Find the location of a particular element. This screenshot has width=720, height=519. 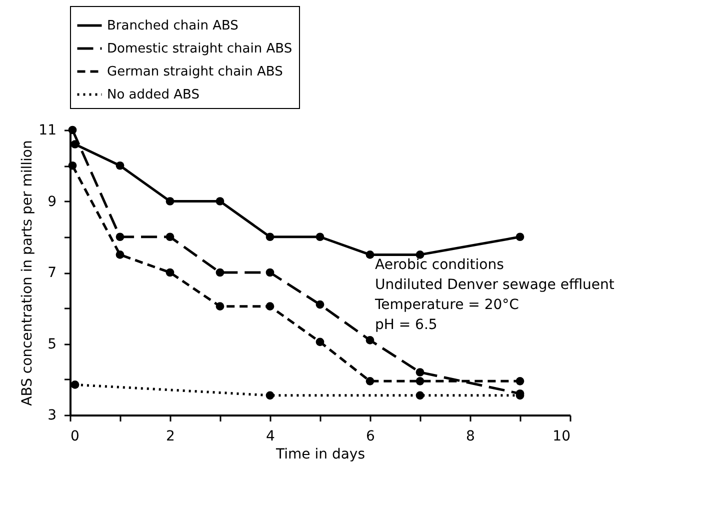

legend-label: German straight chain ABS is located at coordinates (195, 72).